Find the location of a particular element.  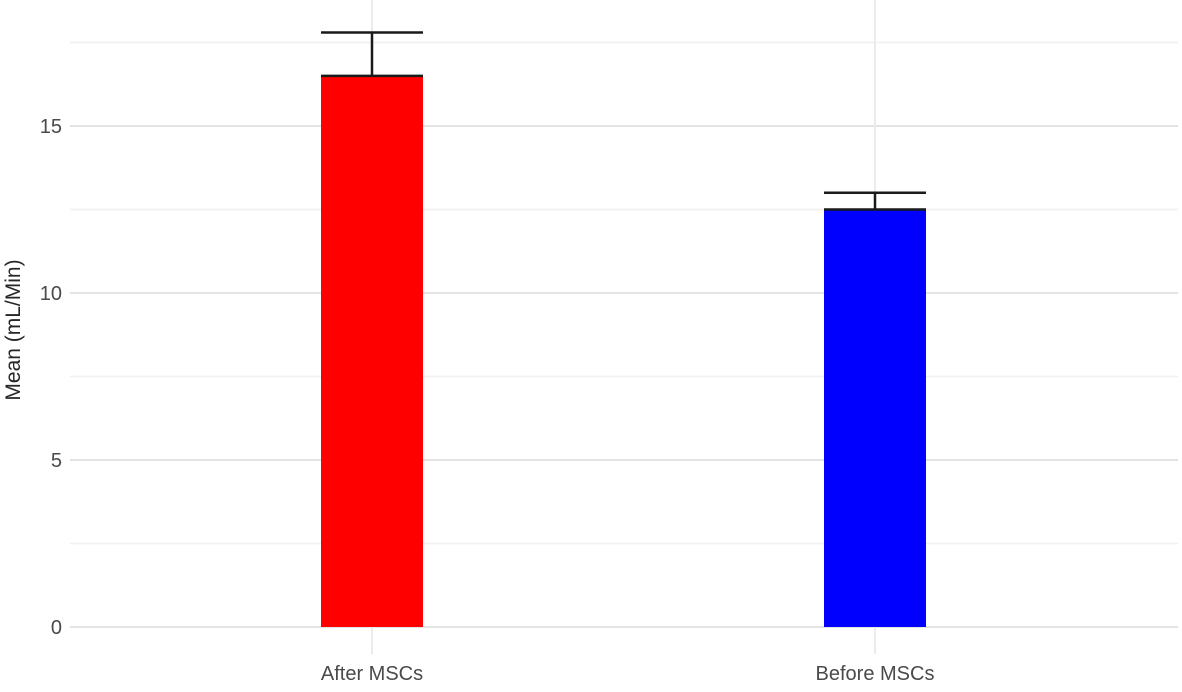

x-category-label: After MSCs is located at coordinates (372, 674).